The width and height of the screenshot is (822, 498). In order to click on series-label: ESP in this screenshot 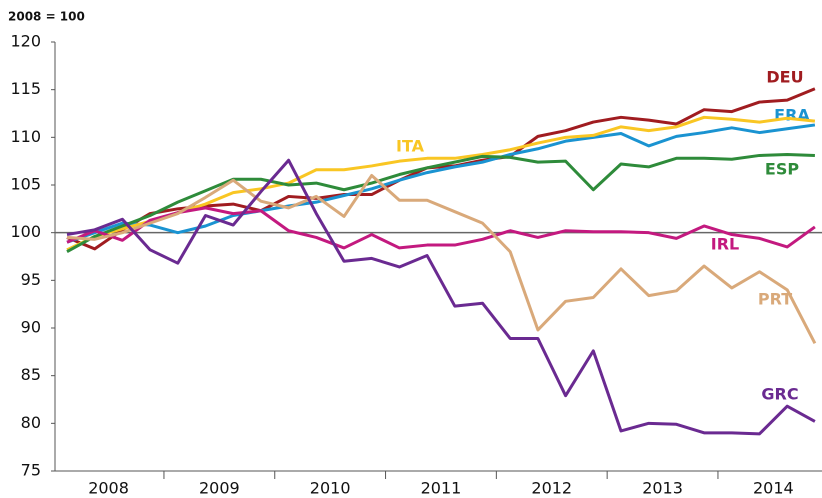, I will do `click(782, 169)`.